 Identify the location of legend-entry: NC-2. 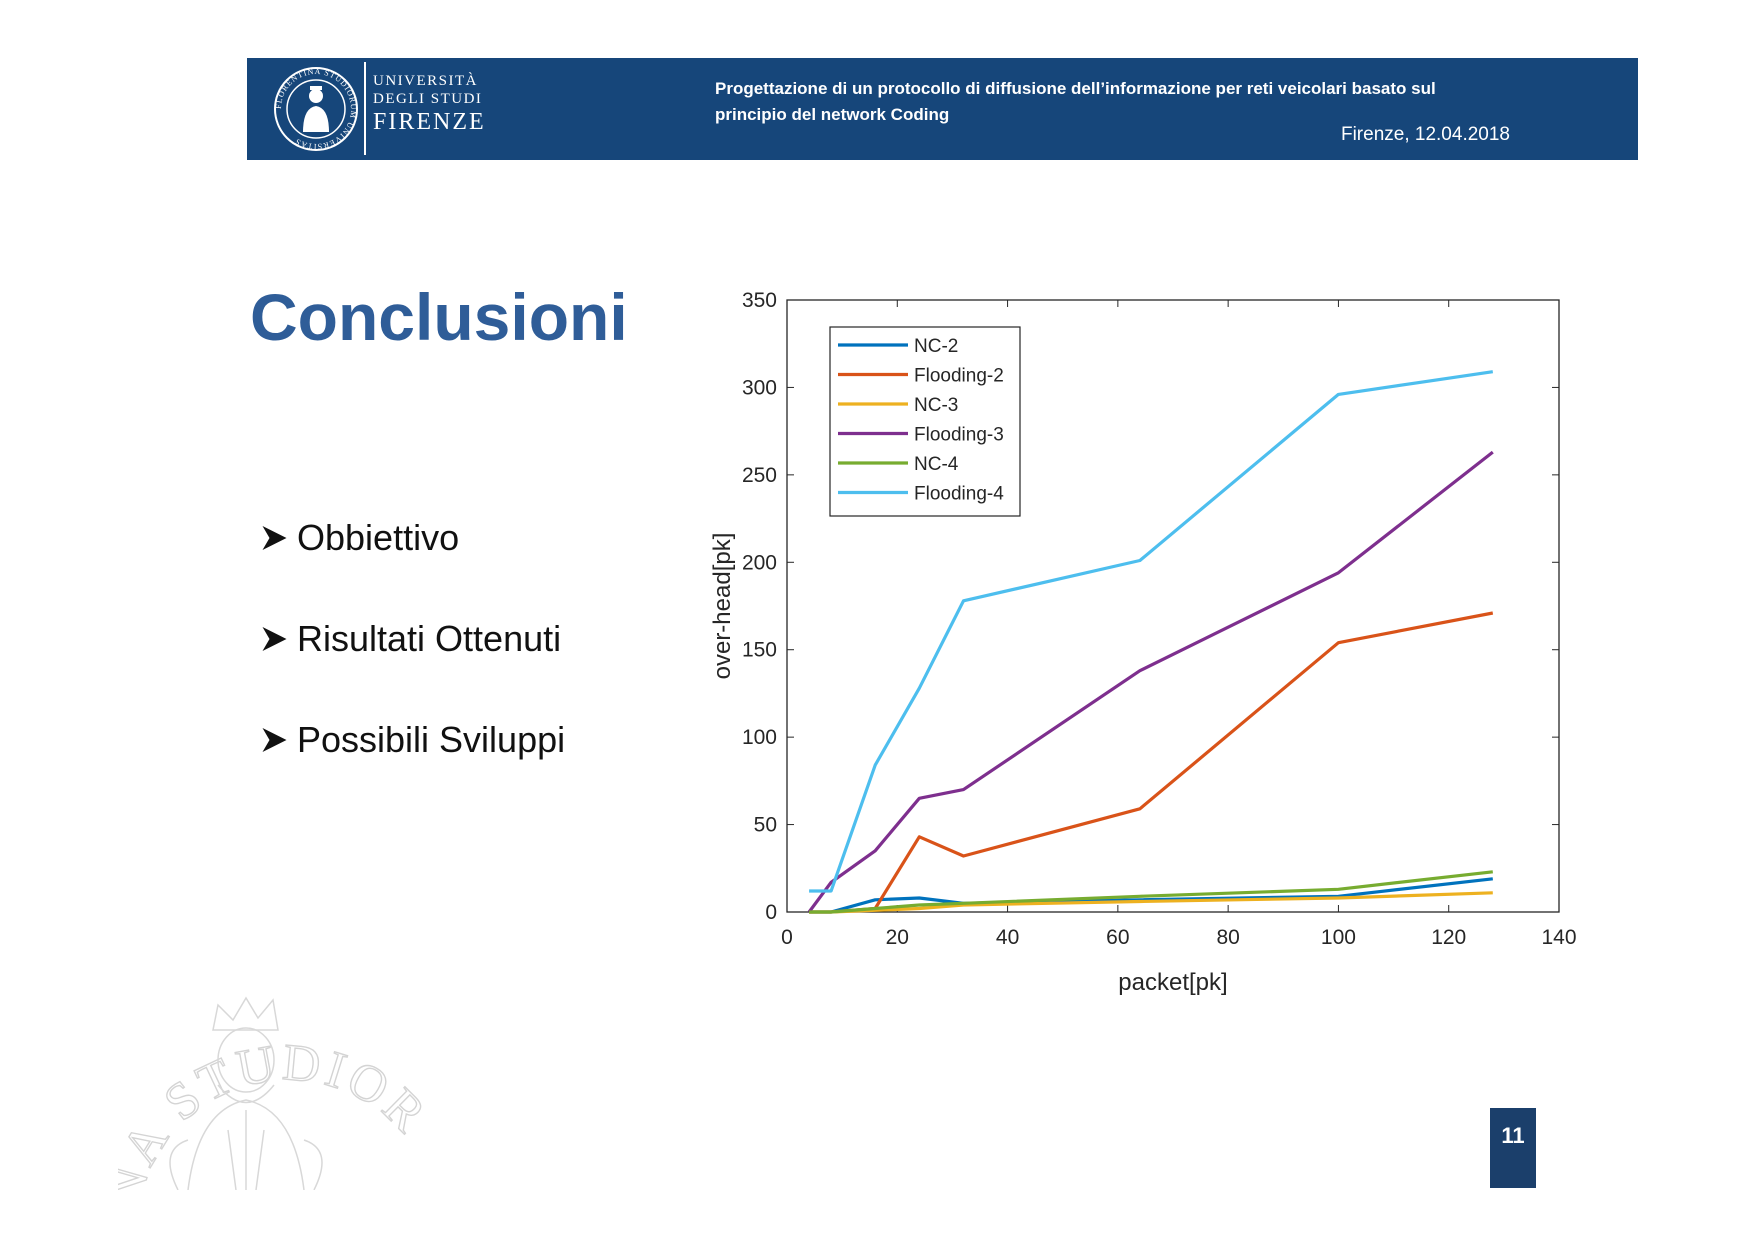
(936, 346).